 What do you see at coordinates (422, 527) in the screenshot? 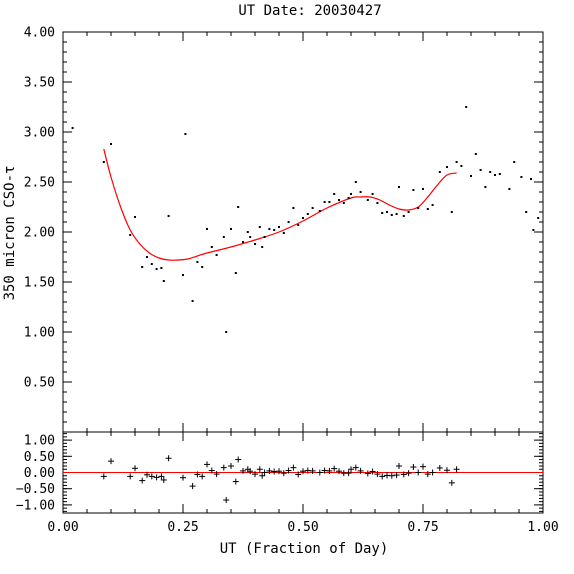
I see `x-tick-label: 0.75` at bounding box center [422, 527].